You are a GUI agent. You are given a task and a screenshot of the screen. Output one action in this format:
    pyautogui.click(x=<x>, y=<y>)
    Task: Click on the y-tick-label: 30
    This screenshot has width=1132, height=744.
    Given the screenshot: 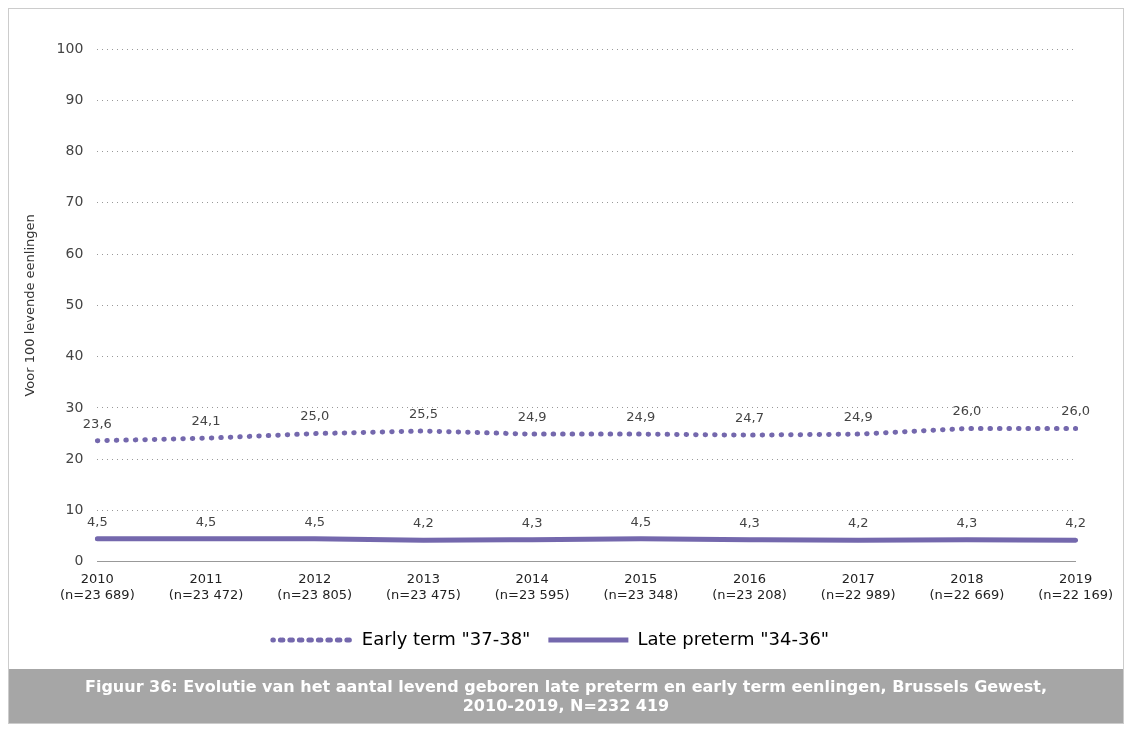 What is the action you would take?
    pyautogui.click(x=74, y=406)
    